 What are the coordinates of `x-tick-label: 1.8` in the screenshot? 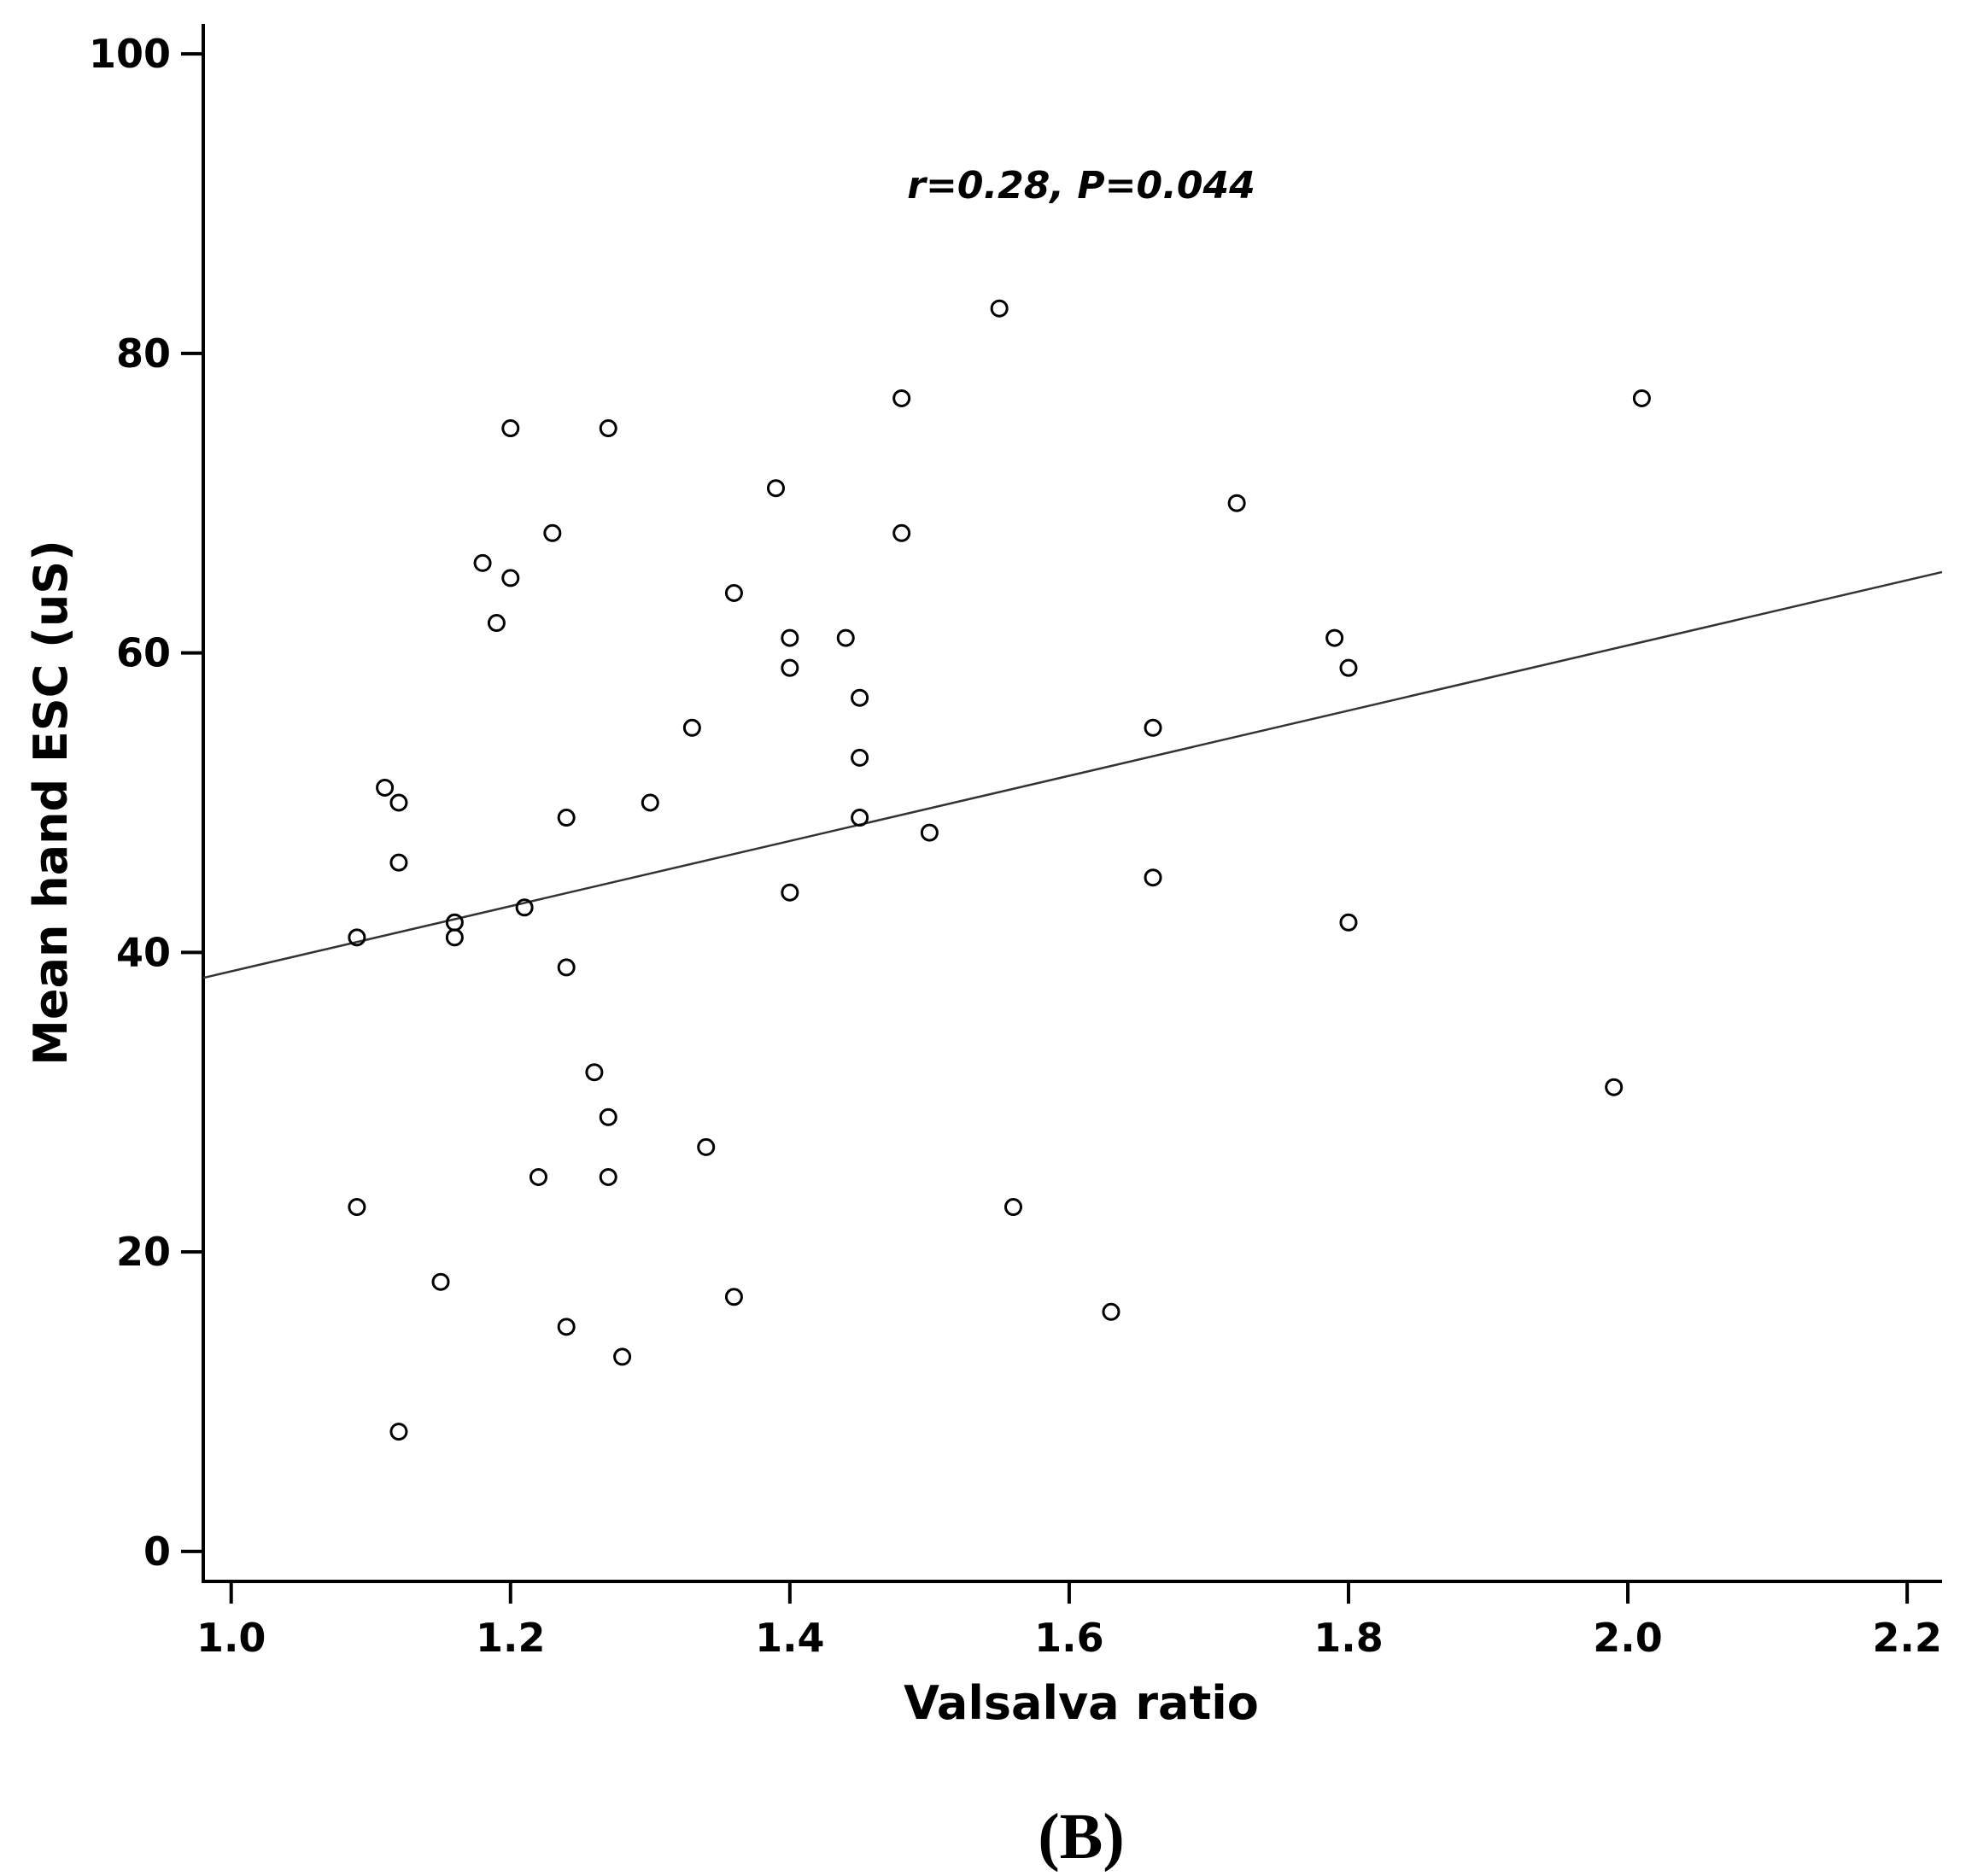 It's located at (1349, 1638).